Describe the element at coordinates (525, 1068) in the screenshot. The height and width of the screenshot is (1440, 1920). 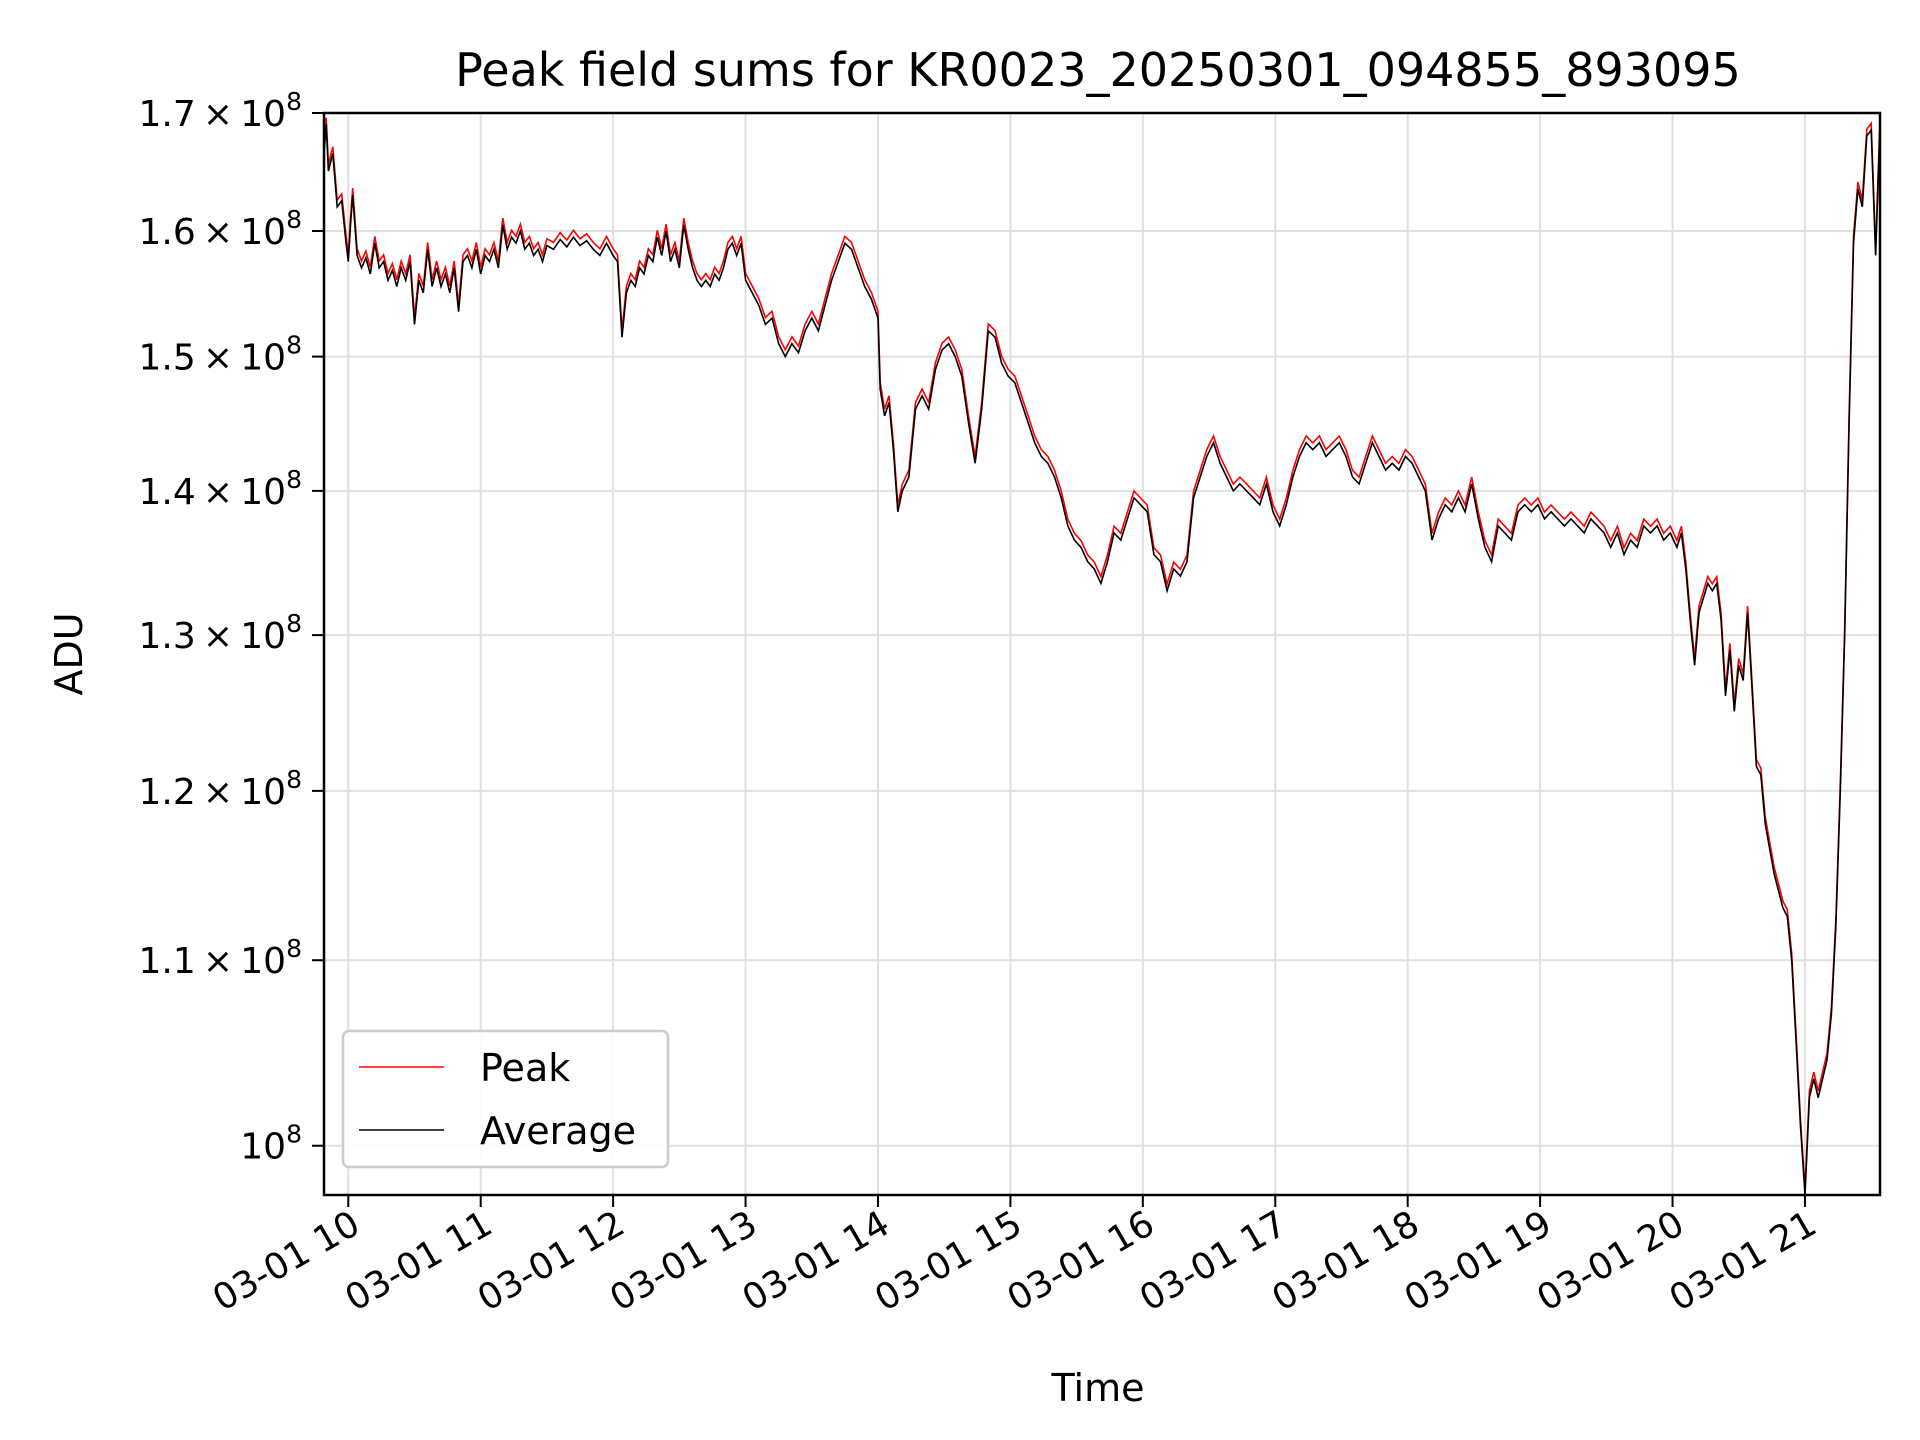
I see `legend-label-peak: Peak` at that location.